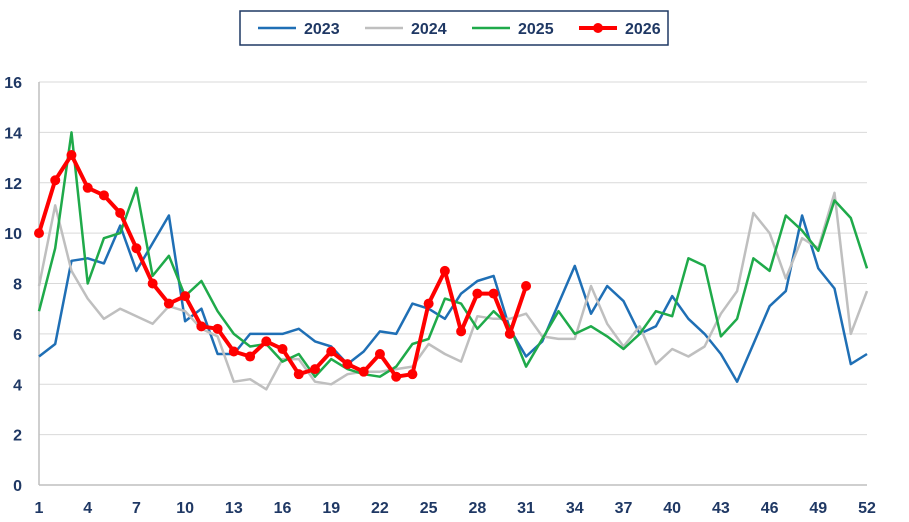 The image size is (909, 522). Describe the element at coordinates (380, 508) in the screenshot. I see `x-tick-label-22: 22` at that location.